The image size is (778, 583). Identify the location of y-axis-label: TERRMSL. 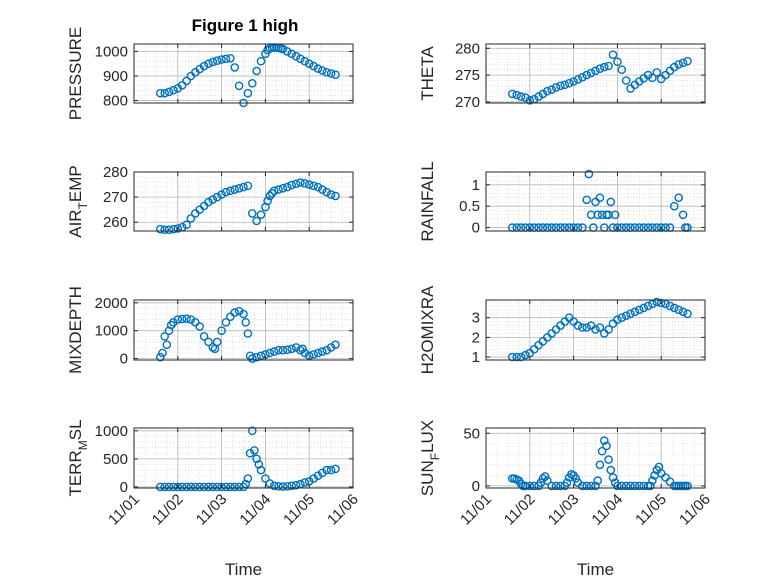
(78, 457).